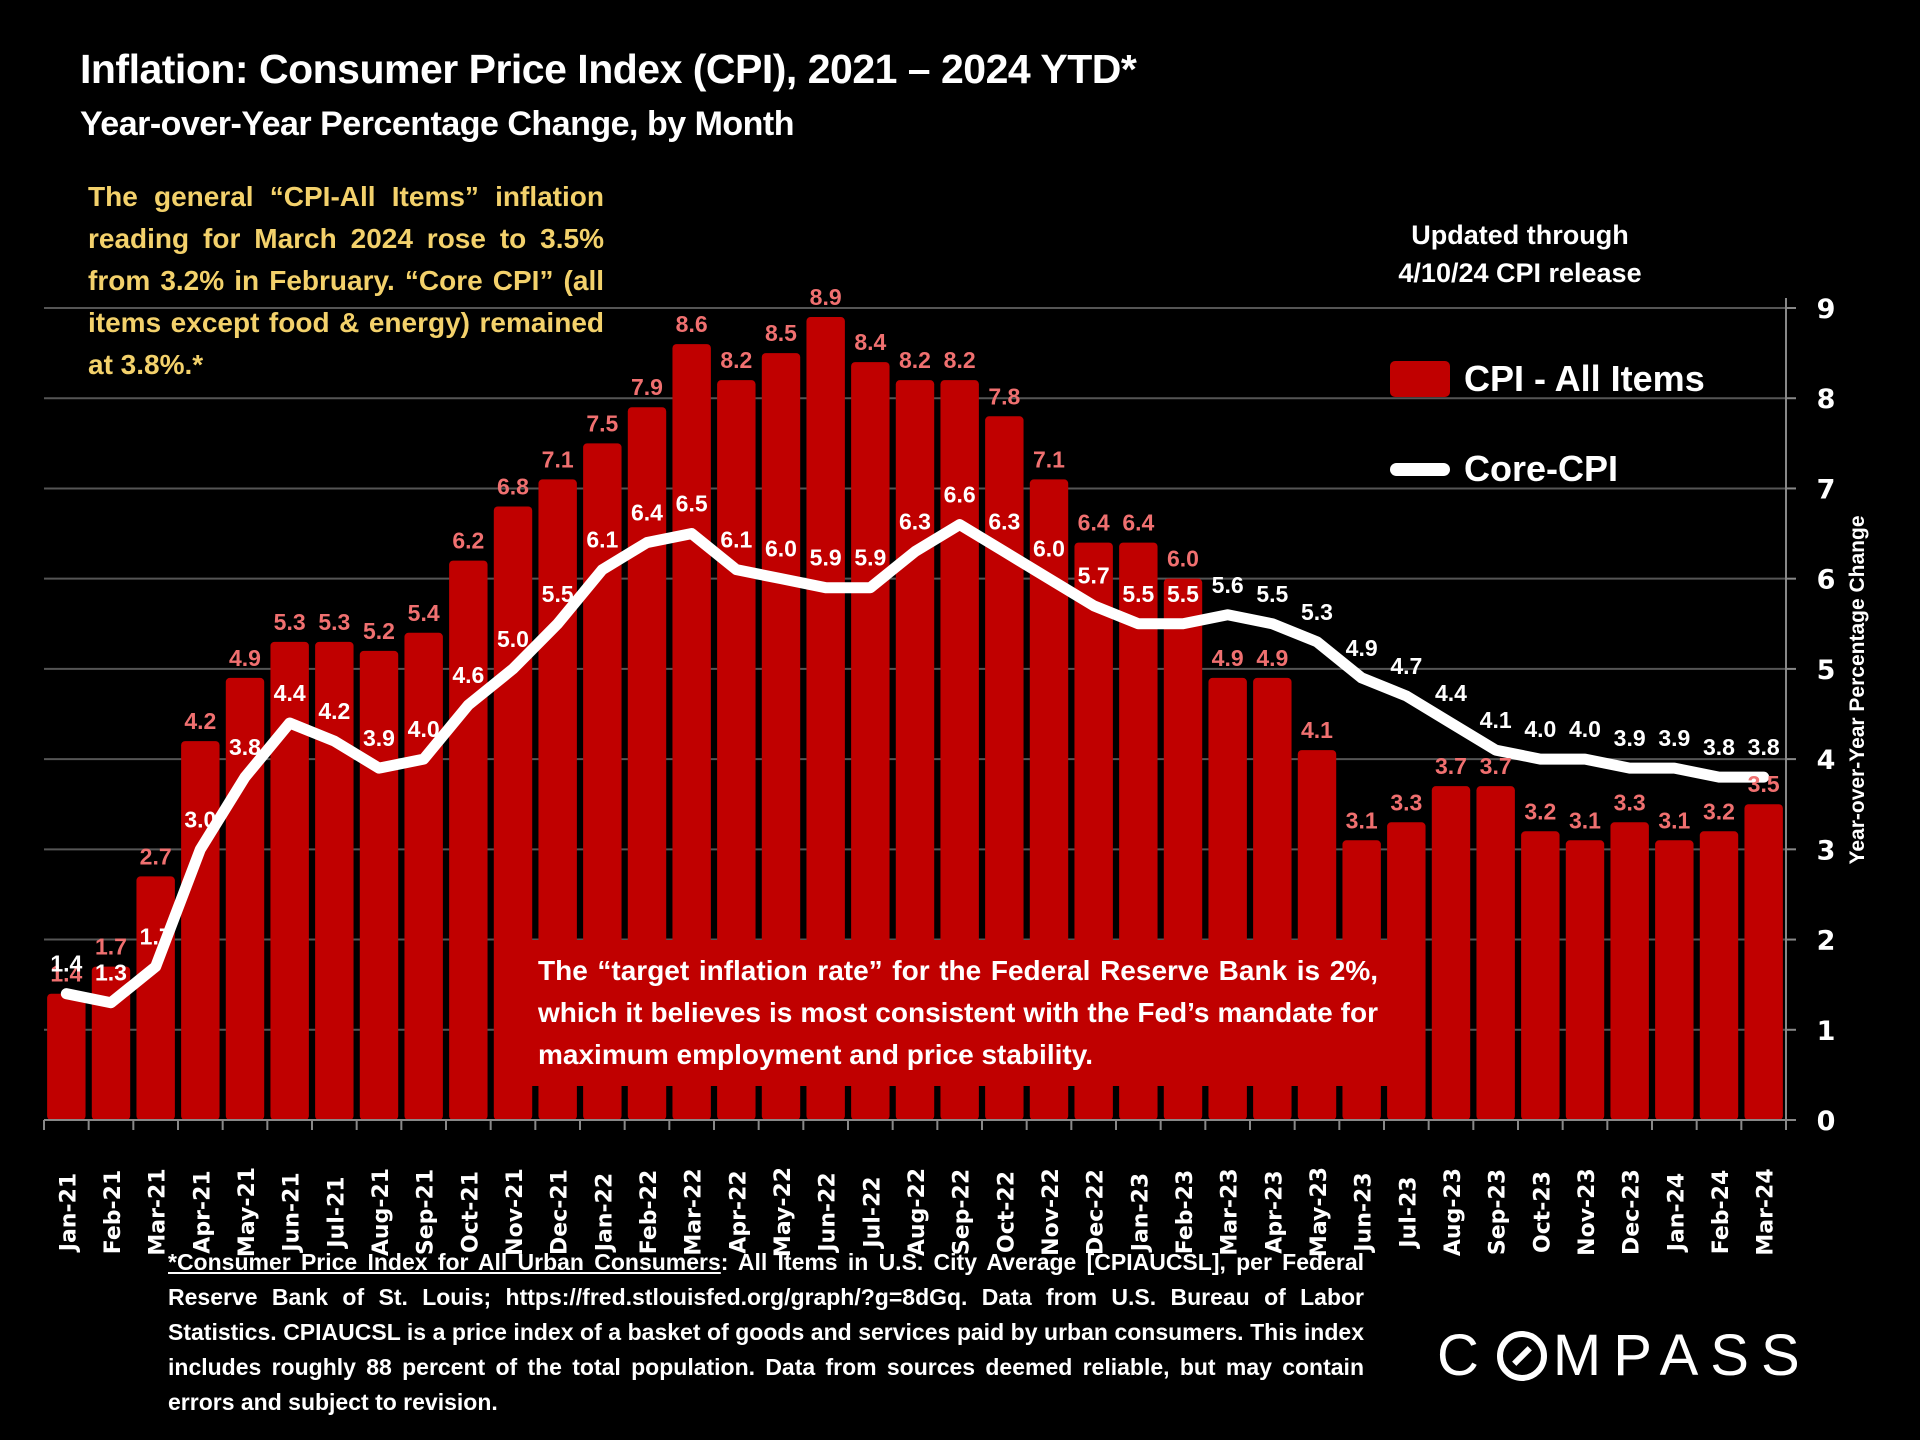 This screenshot has width=1920, height=1440. Describe the element at coordinates (872, 1212) in the screenshot. I see `x-tick-label: Jul-22` at that location.